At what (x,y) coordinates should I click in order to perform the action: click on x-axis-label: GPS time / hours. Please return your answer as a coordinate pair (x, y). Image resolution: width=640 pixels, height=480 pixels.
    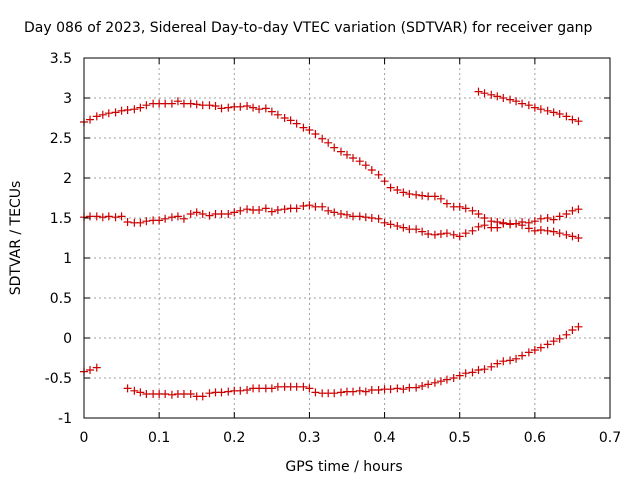
    Looking at the image, I should click on (343, 467).